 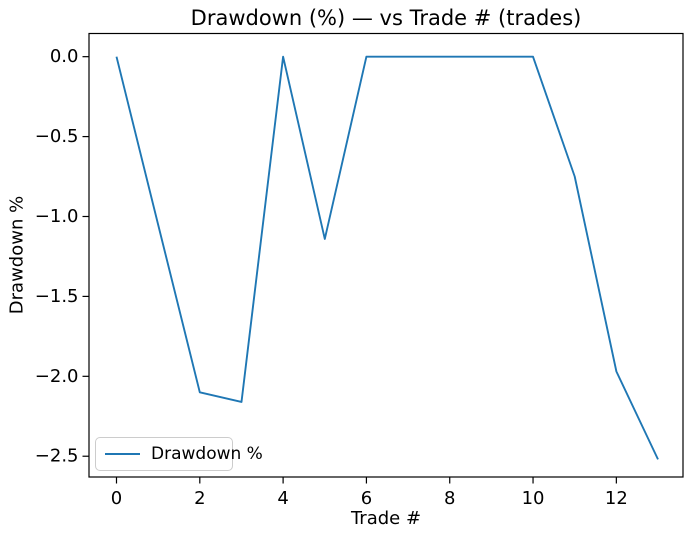 What do you see at coordinates (57, 296) in the screenshot?
I see `y-tick-label: −1.5` at bounding box center [57, 296].